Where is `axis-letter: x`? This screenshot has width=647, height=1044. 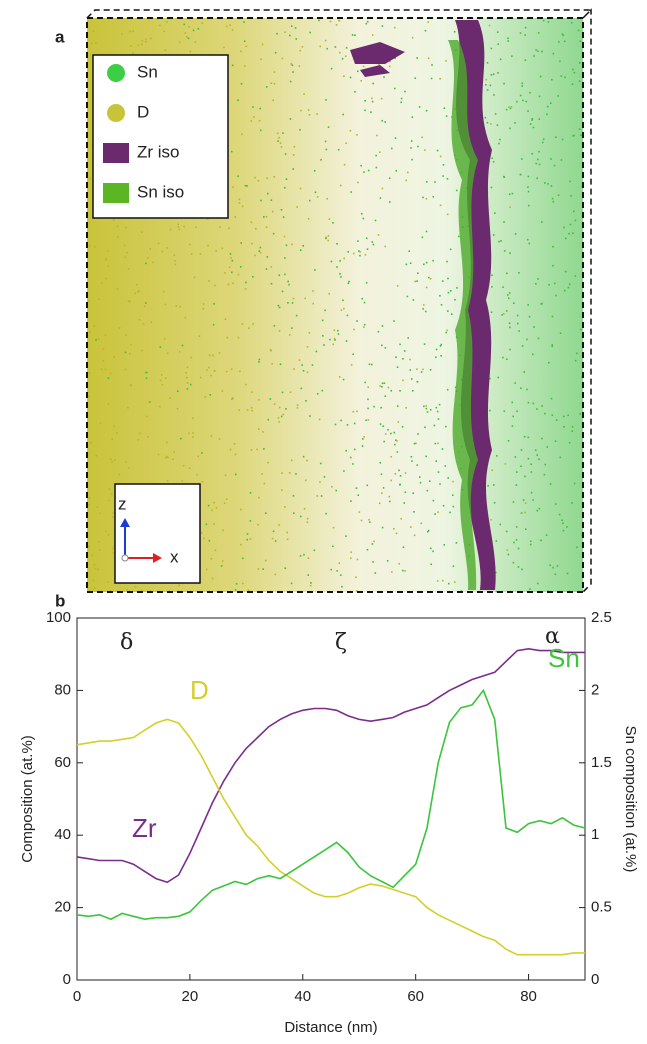
axis-letter: x is located at coordinates (174, 556).